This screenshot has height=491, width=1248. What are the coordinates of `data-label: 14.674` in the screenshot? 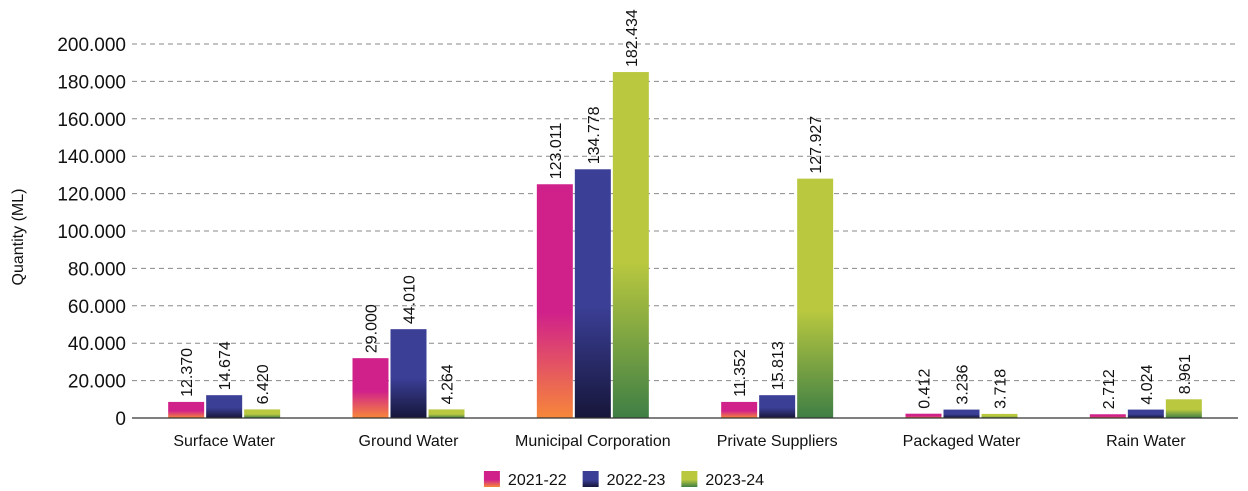 It's located at (225, 365).